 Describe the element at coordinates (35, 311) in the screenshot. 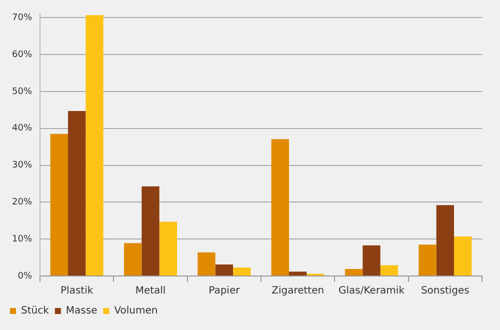

I see `legend-label: Stück` at that location.